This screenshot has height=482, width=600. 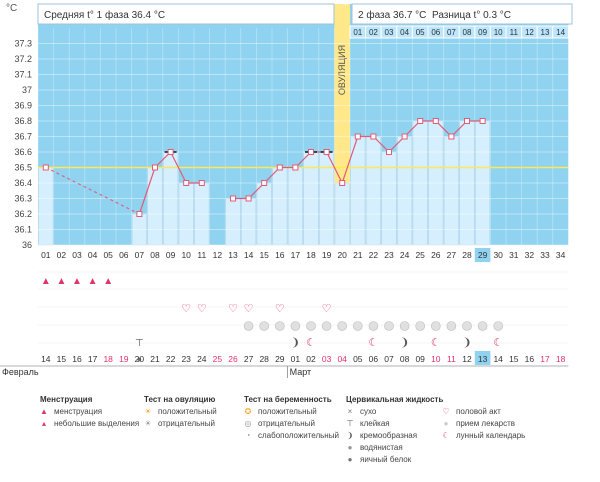 What do you see at coordinates (358, 359) in the screenshot?
I see `calendar-date-label: 05` at bounding box center [358, 359].